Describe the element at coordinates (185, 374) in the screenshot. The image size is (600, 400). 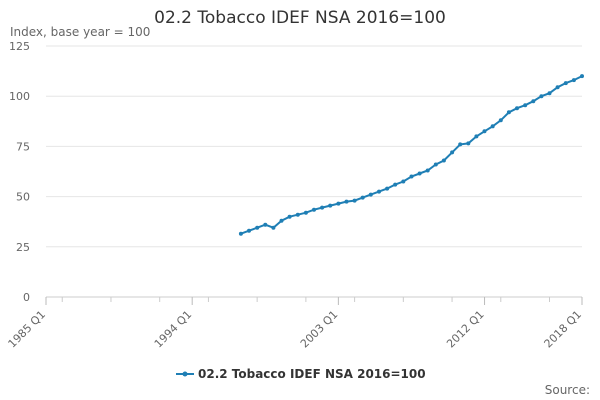
I see `legend-marker` at that location.